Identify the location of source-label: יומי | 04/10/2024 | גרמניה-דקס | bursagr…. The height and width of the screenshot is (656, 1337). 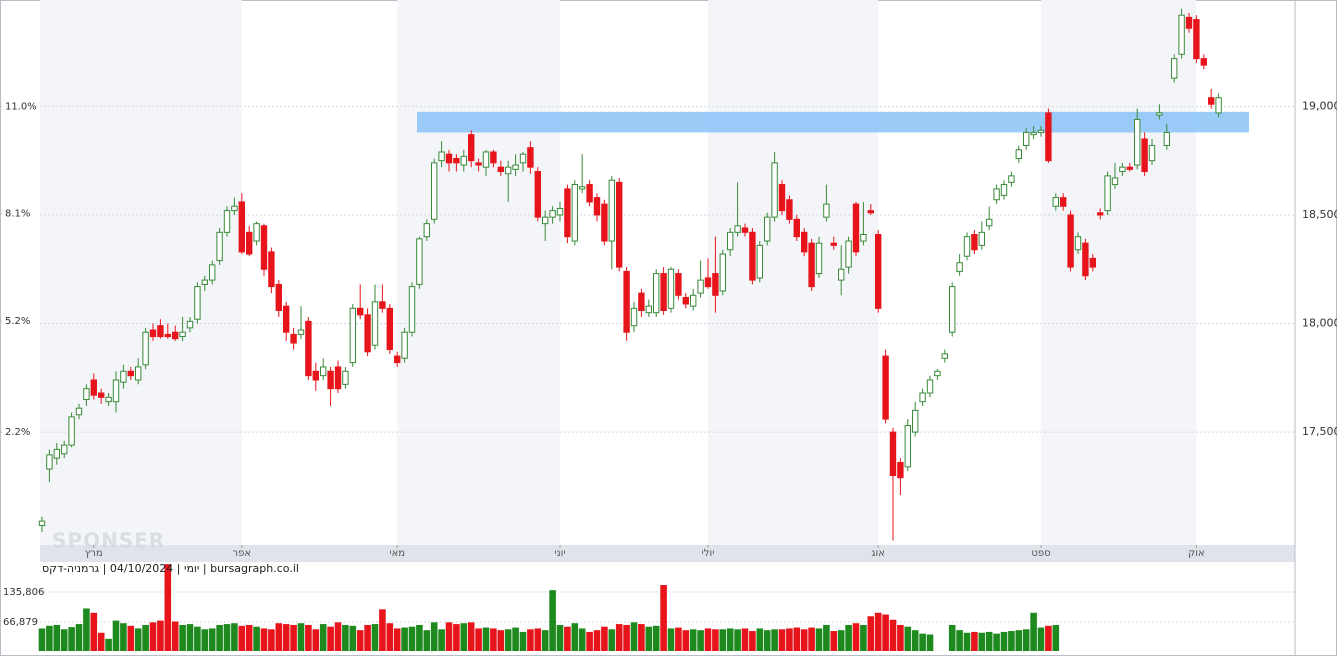
(170, 568).